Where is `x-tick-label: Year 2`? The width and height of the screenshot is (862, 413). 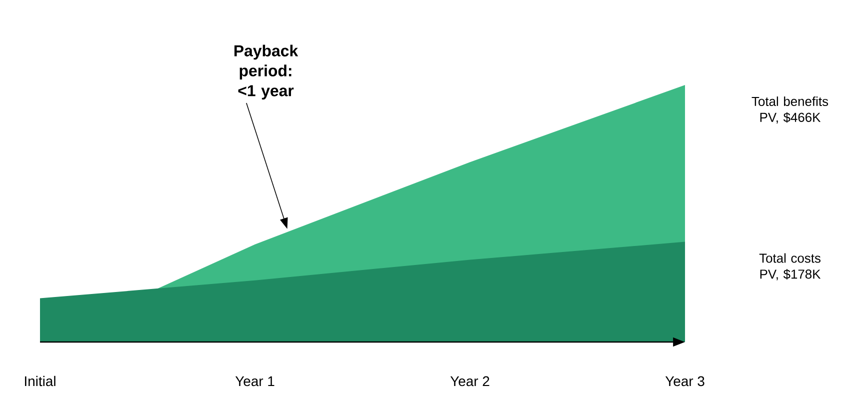 x-tick-label: Year 2 is located at coordinates (470, 381).